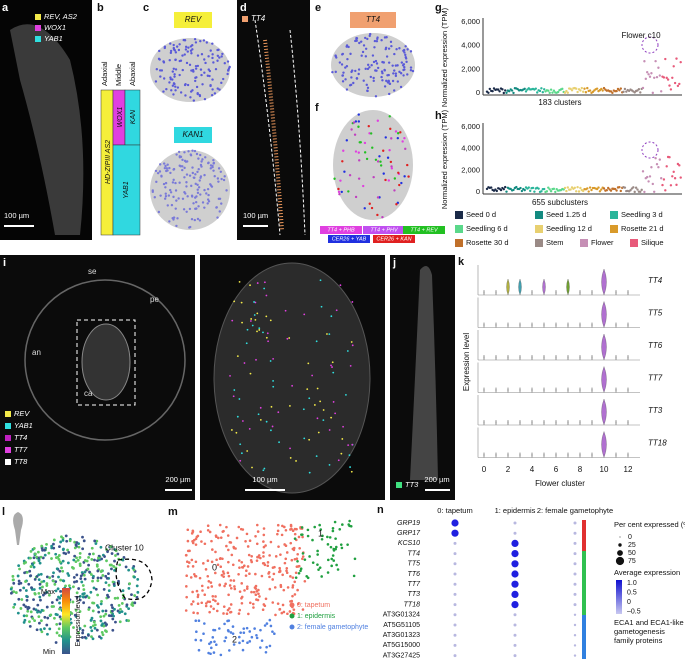  What do you see at coordinates (424, 230) in the screenshot?
I see `label: TT4 + REV` at bounding box center [424, 230].